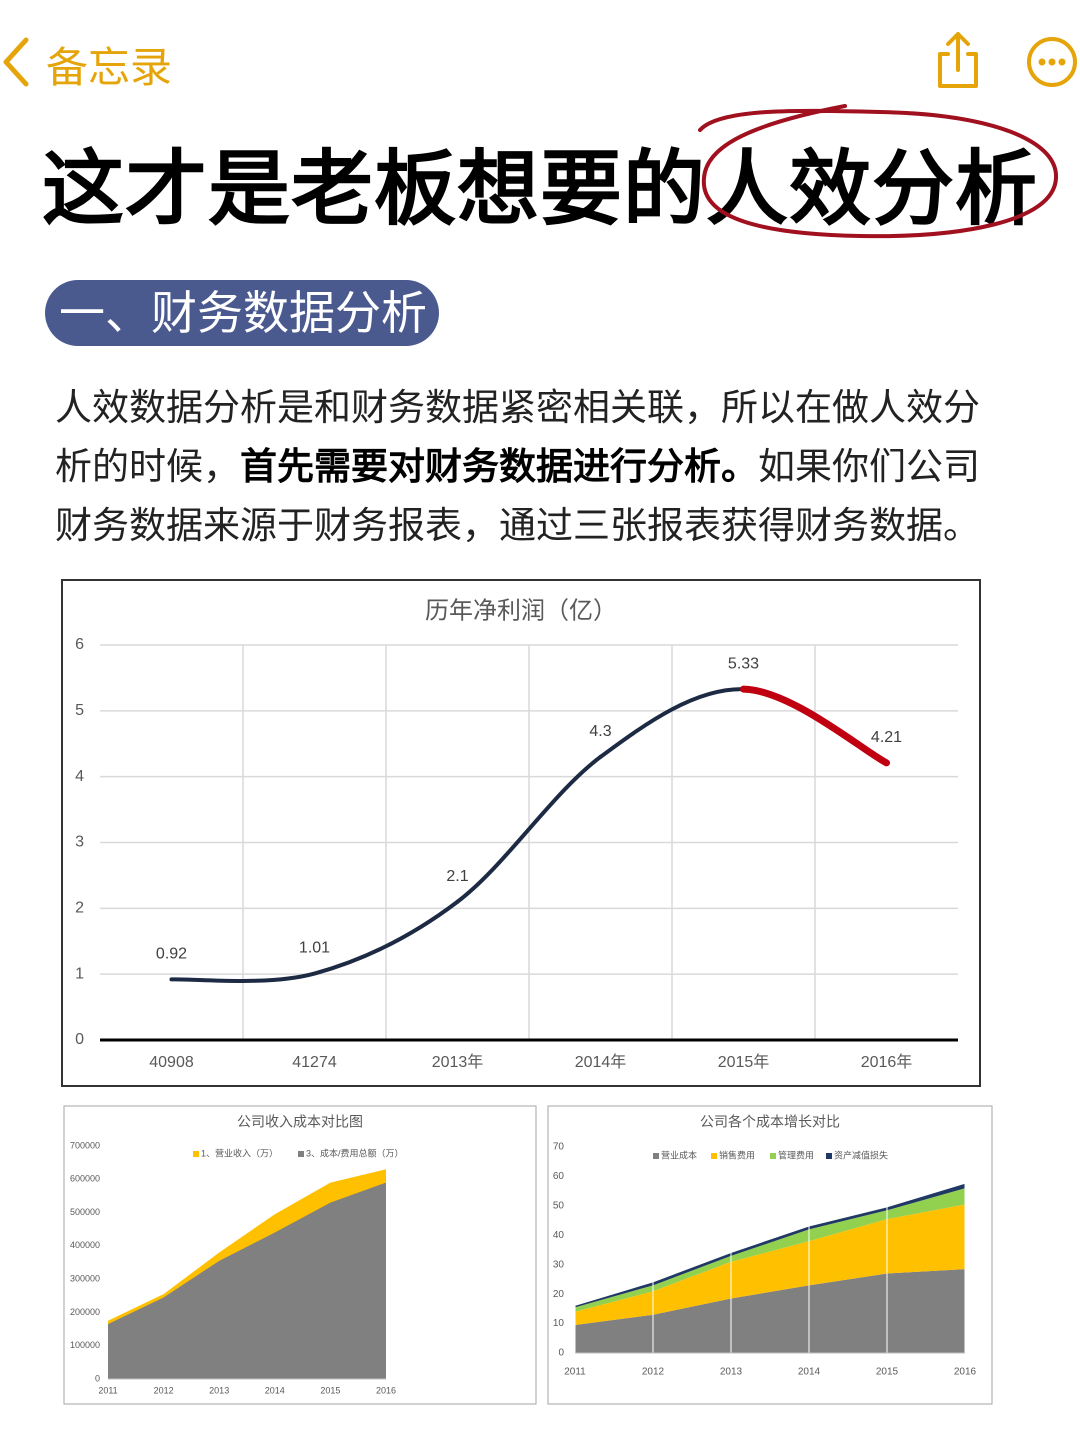 The image size is (1080, 1440). What do you see at coordinates (887, 1062) in the screenshot?
I see `x-tick-label: 2016年` at bounding box center [887, 1062].